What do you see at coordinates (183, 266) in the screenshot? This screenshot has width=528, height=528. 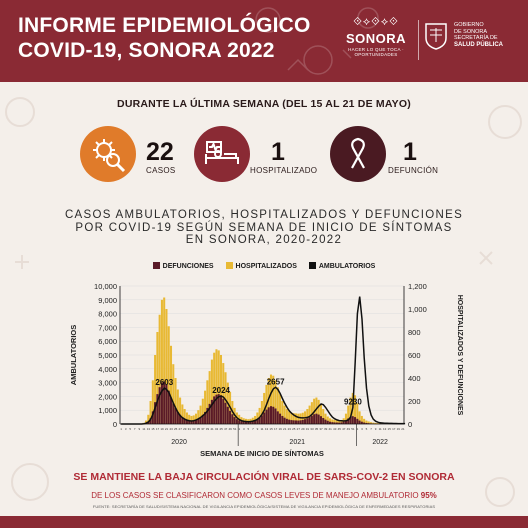 I see `legend-item-defunciones: DEFUNCIONES` at bounding box center [183, 266].